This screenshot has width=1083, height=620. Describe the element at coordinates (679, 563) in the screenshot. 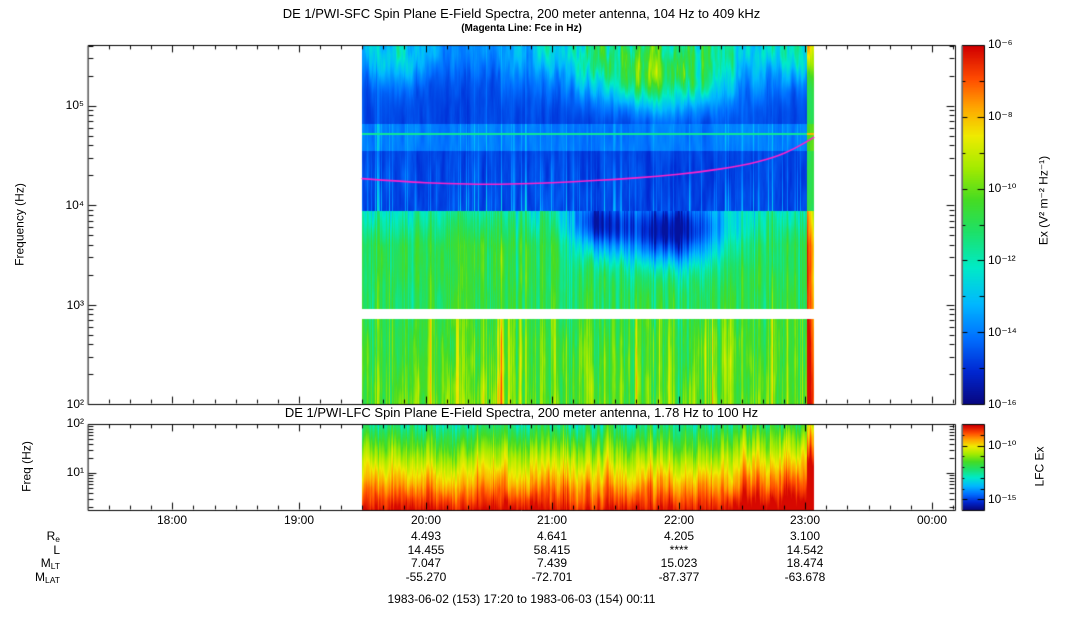

I see `ephemeris-value: 15.023` at that location.